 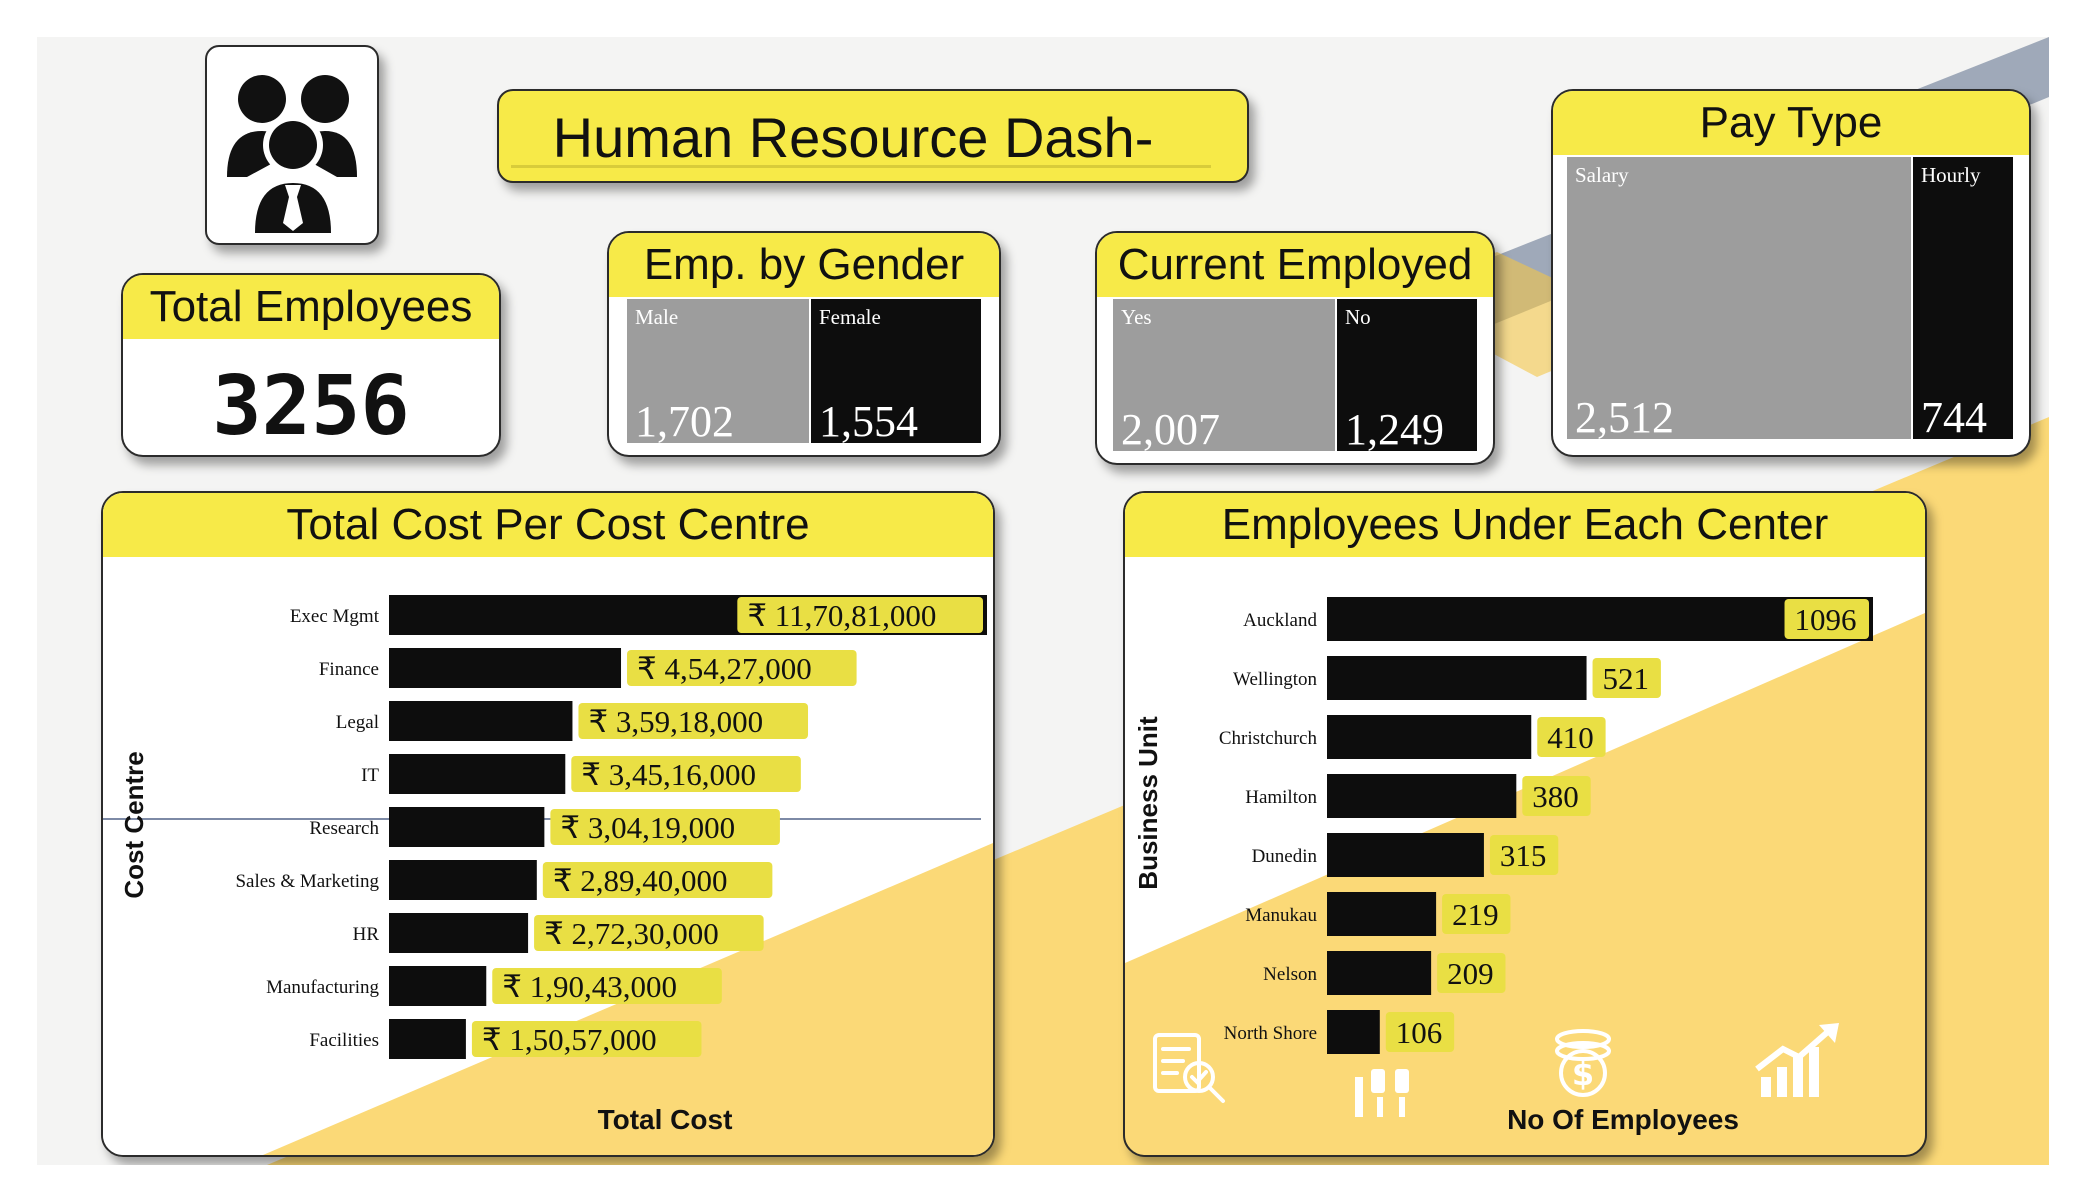 What do you see at coordinates (1136, 317) in the screenshot?
I see `employed-yes-label: Yes` at bounding box center [1136, 317].